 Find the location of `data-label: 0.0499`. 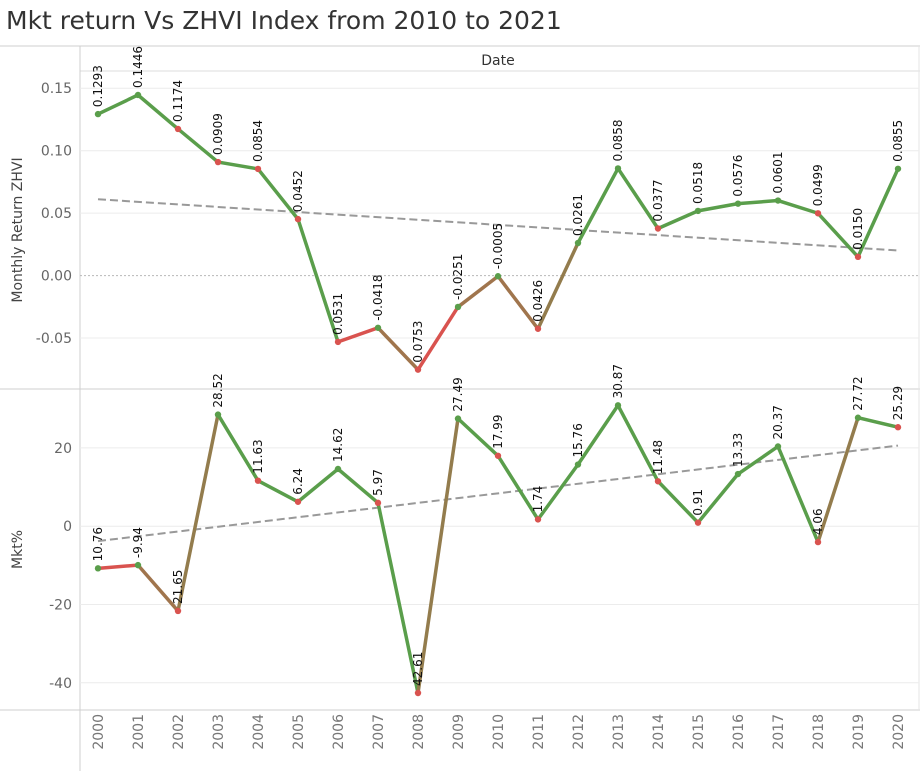

data-label: 0.0499 is located at coordinates (818, 185).